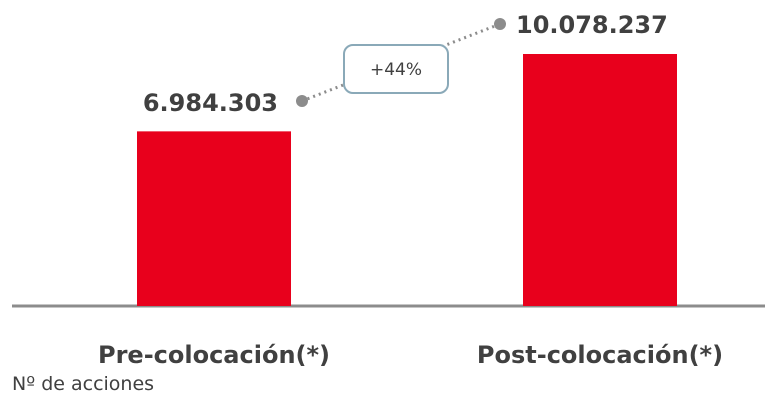 Image resolution: width=765 pixels, height=397 pixels. Describe the element at coordinates (500, 24) in the screenshot. I see `connector-dot-post` at that location.